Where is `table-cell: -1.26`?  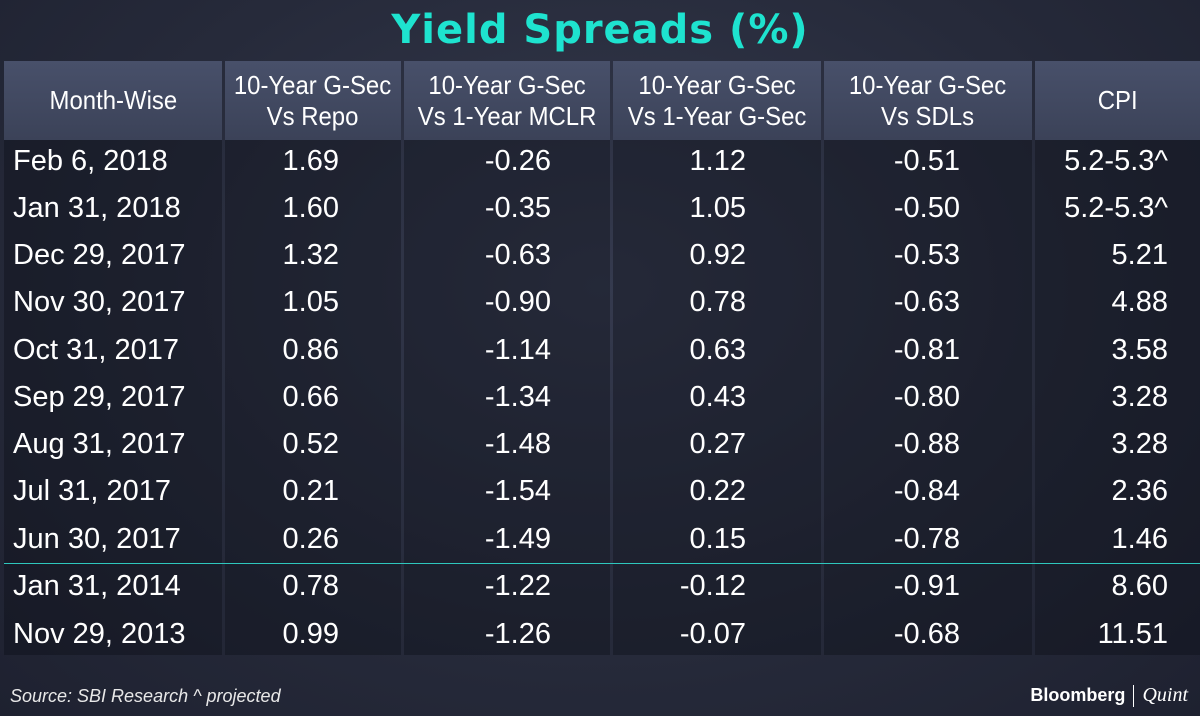 table-cell: -1.26 is located at coordinates (517, 634).